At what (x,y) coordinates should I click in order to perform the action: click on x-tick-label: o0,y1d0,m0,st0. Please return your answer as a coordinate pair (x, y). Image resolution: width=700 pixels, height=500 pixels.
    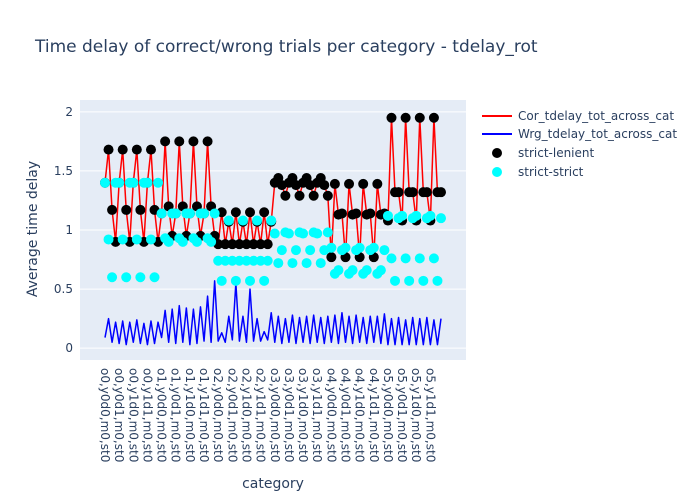
    Looking at the image, I should click on (133, 415).